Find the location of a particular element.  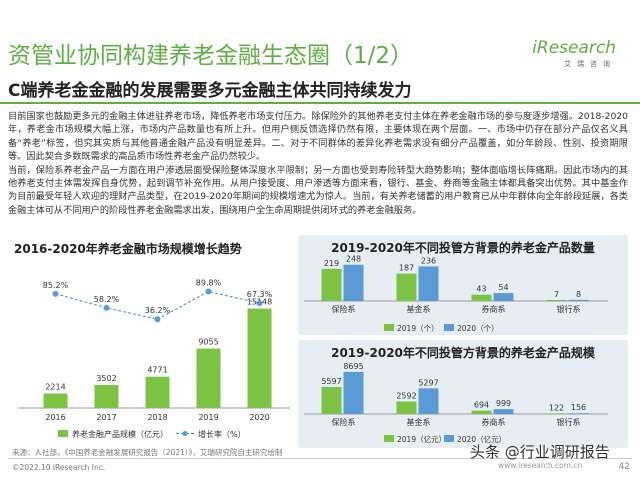

bar-2020 is located at coordinates (259, 358).